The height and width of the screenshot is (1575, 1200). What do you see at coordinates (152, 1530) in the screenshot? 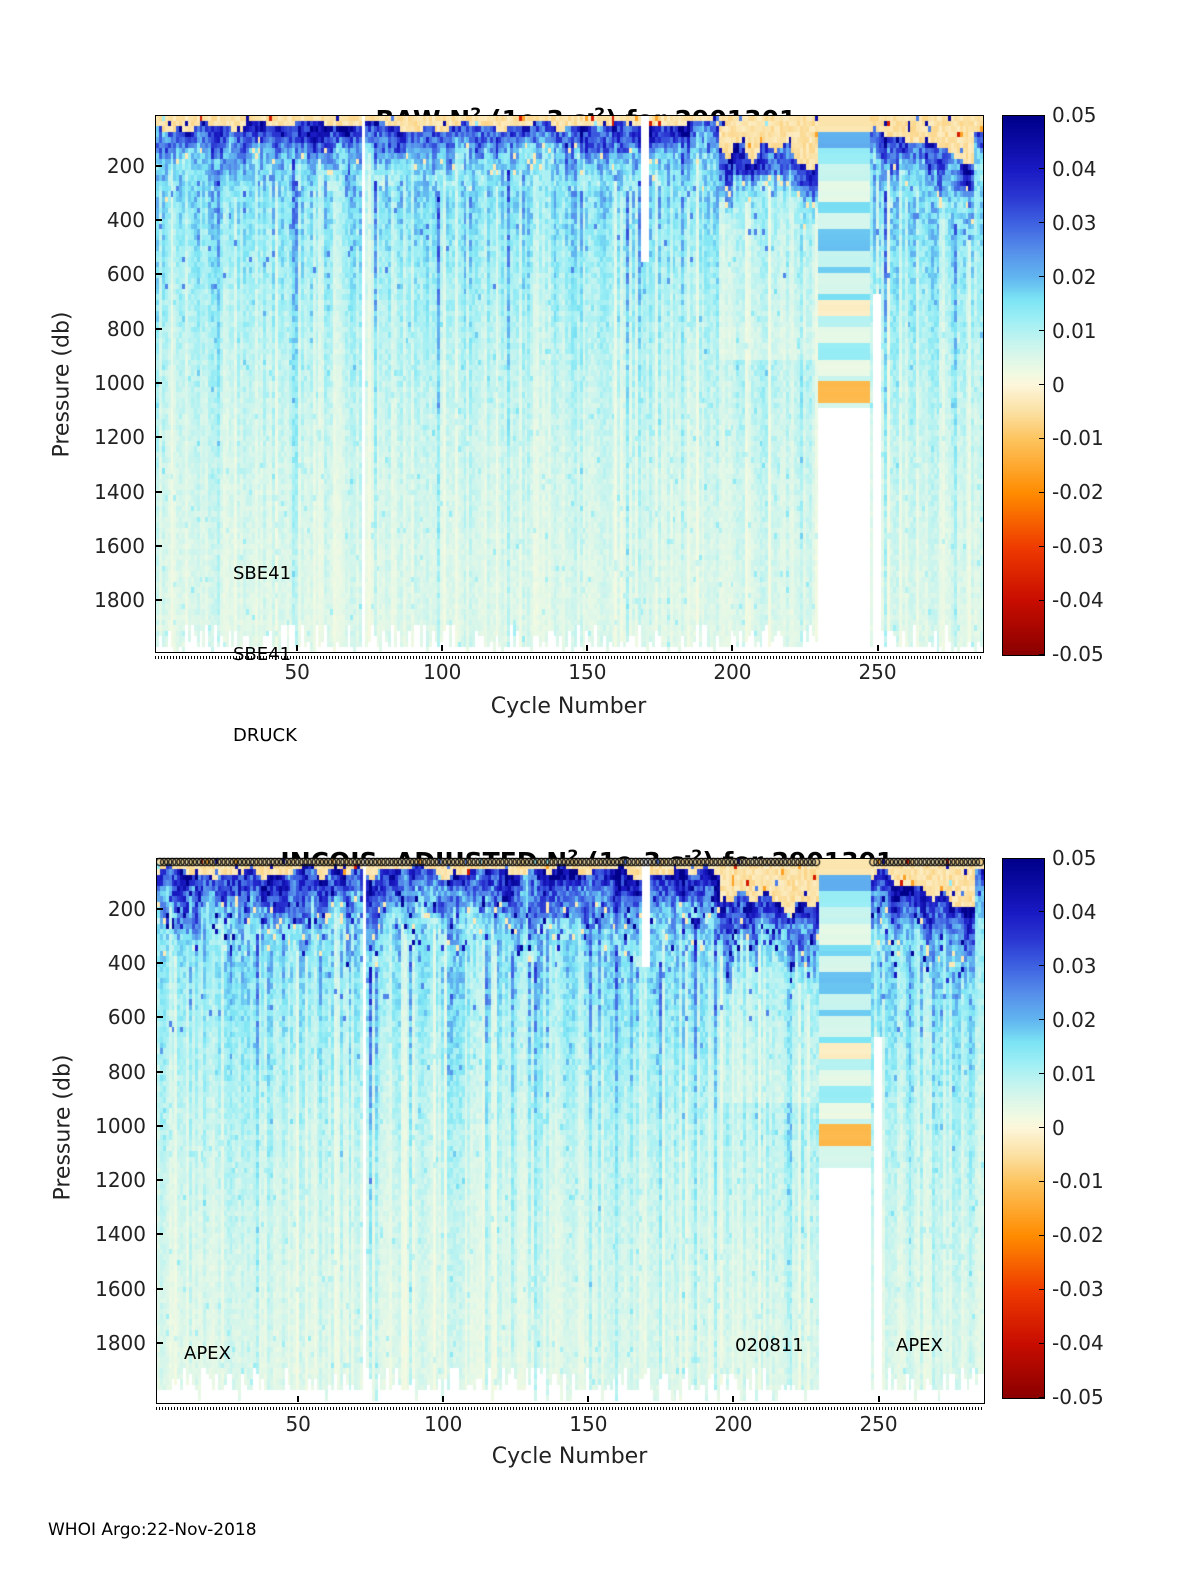
I see `credit-text: WHOI Argo:22-Nov-2018` at bounding box center [152, 1530].